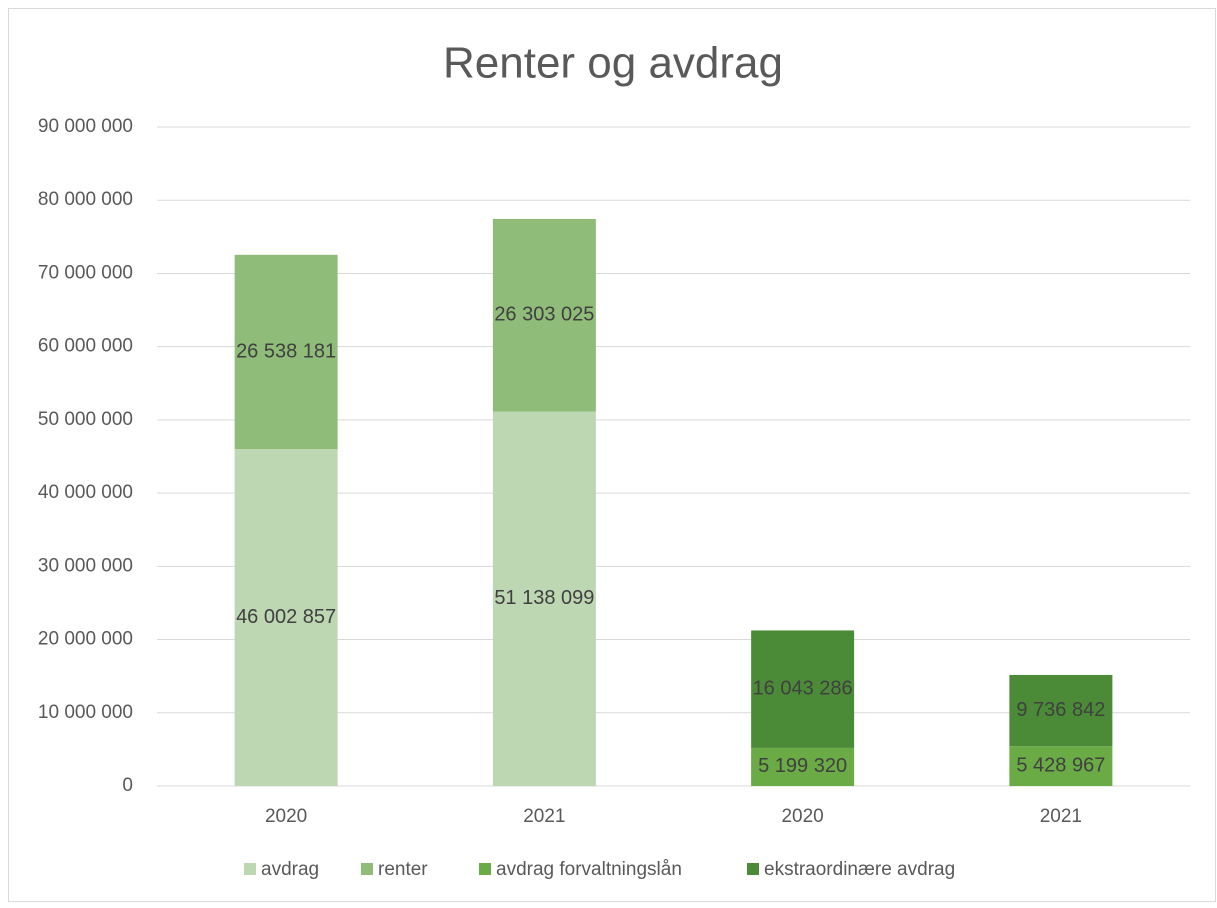 This screenshot has width=1217, height=908. Describe the element at coordinates (85, 565) in the screenshot. I see `y-tick-label: 30 000 000` at that location.